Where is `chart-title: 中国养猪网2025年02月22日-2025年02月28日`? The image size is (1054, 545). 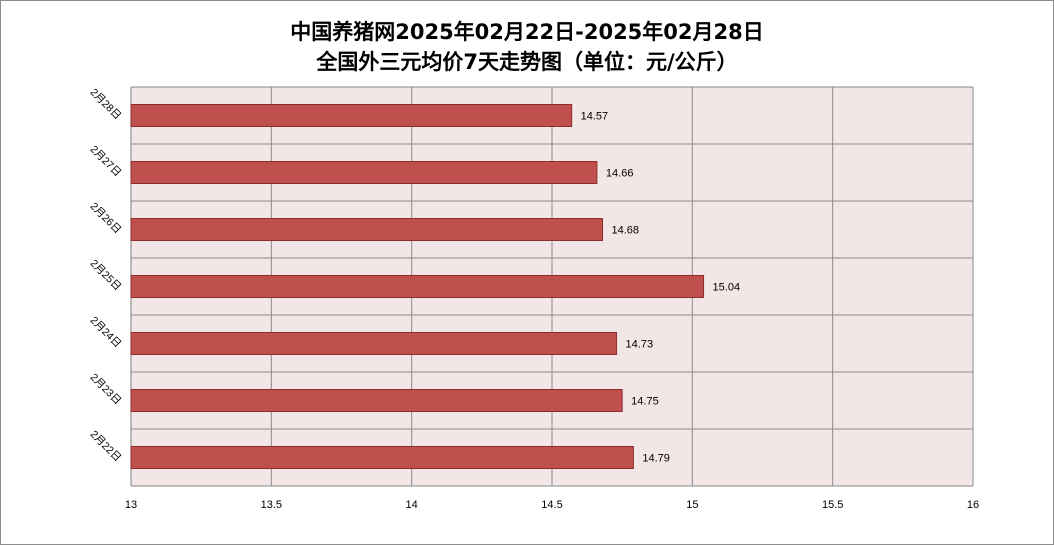 chart-title: 中国养猪网2025年02月22日-2025年02月28日 is located at coordinates (527, 32).